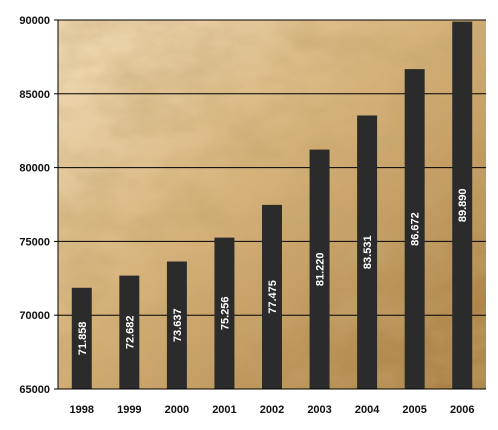 The image size is (498, 430). What do you see at coordinates (34, 316) in the screenshot?
I see `y-tick-label: 70000` at bounding box center [34, 316].